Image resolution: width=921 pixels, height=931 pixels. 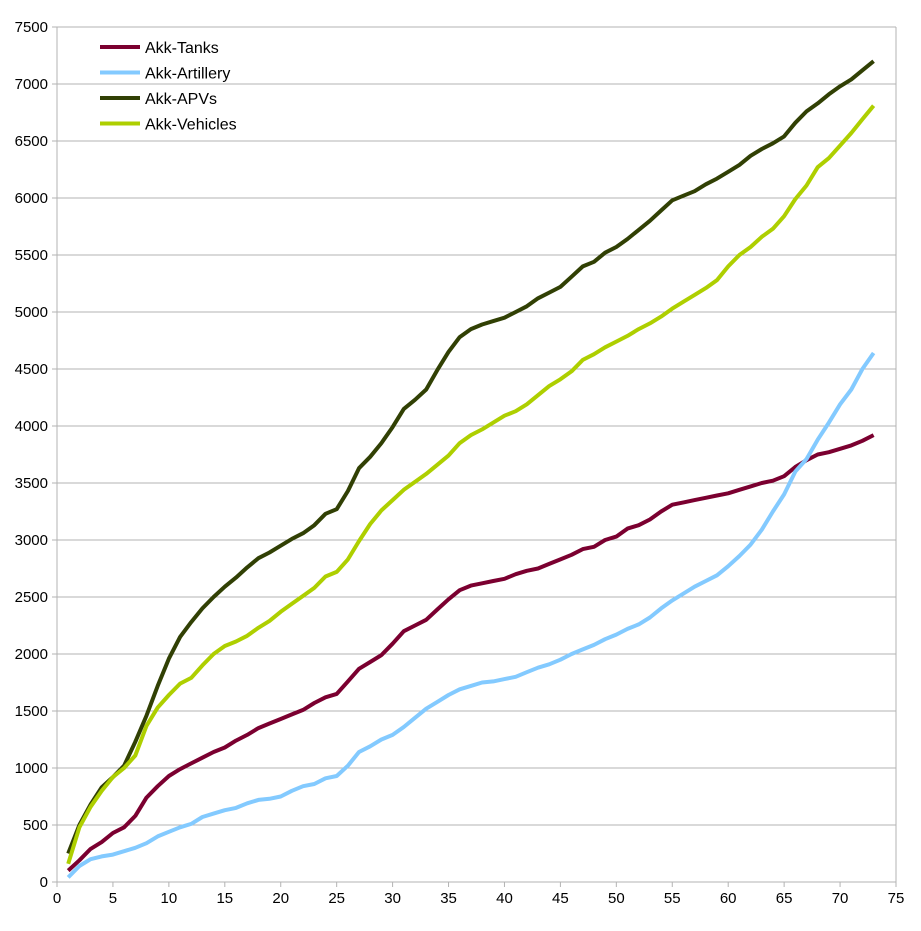 I want to click on x-tick-label: 55, so click(x=672, y=898).